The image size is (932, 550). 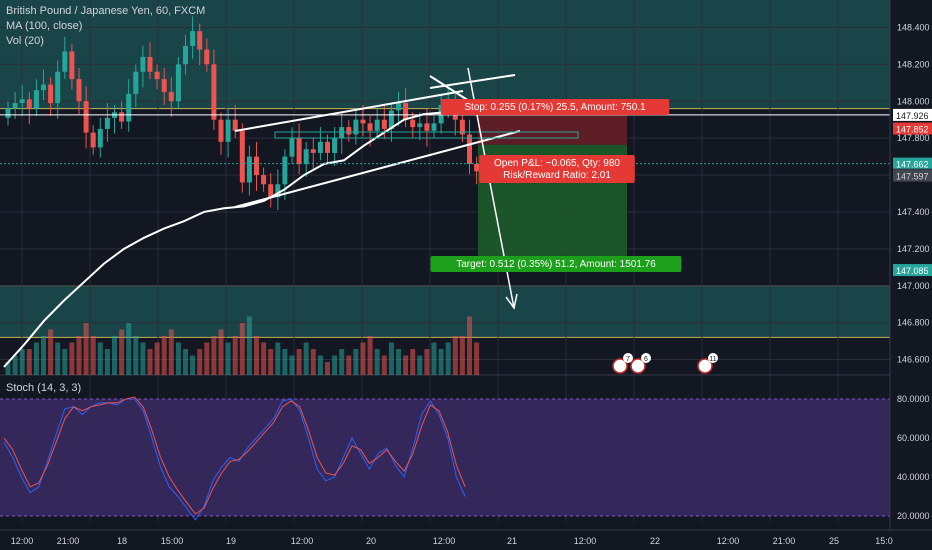 What do you see at coordinates (349, 111) in the screenshot?
I see `channel-upper-line` at bounding box center [349, 111].